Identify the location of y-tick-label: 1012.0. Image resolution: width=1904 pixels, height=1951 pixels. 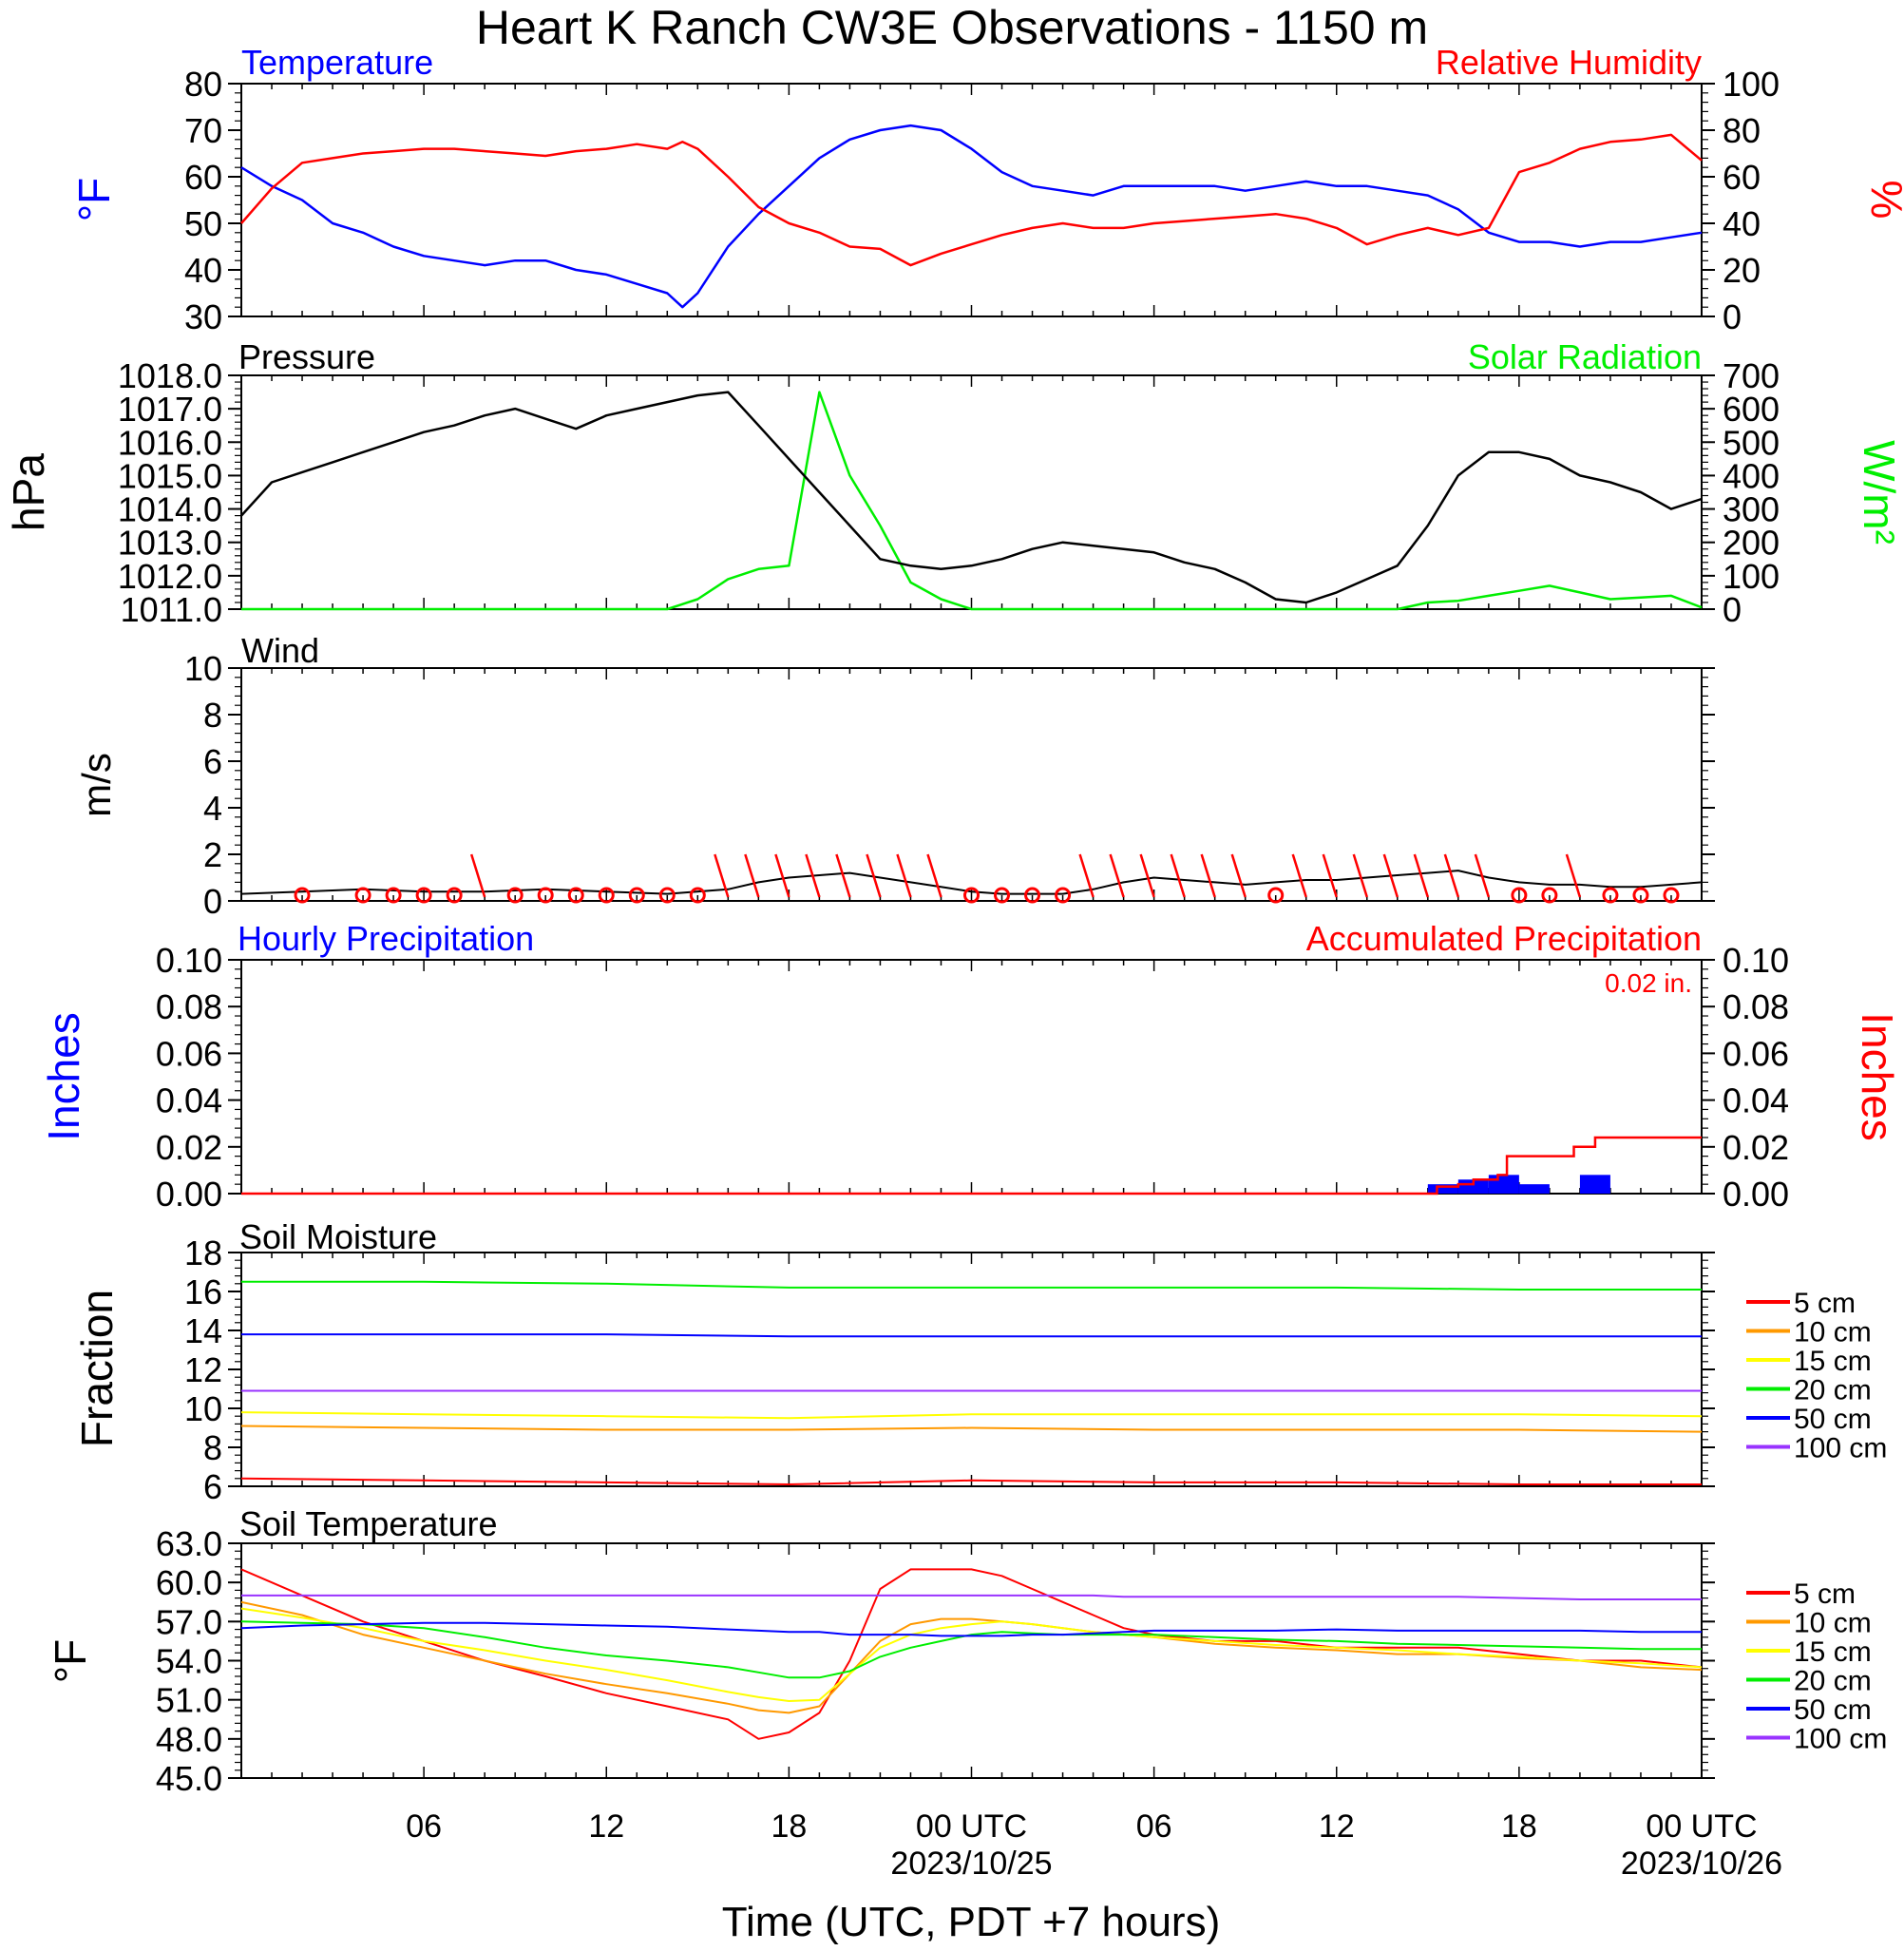
(170, 576).